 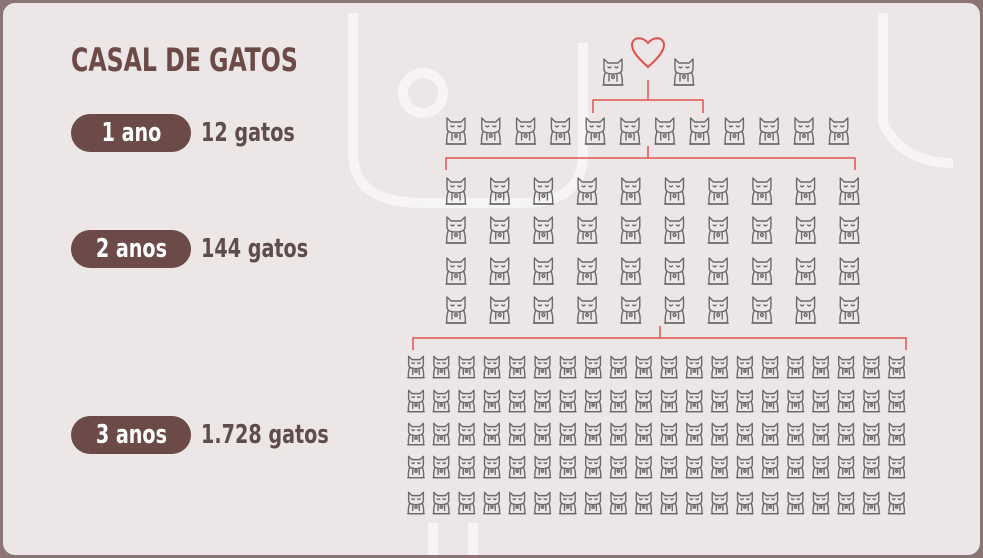 I want to click on row-2-years: 2 anos 144 gatos, so click(x=201, y=249).